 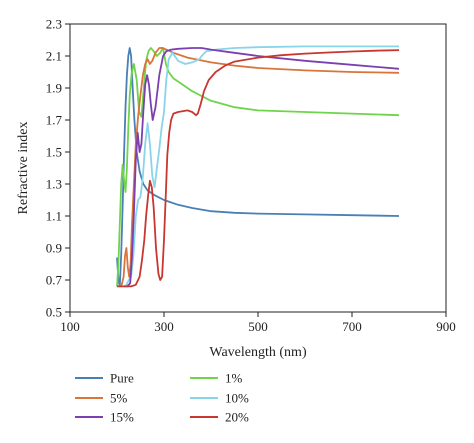 What do you see at coordinates (352, 326) in the screenshot?
I see `x-tick-label: 700` at bounding box center [352, 326].